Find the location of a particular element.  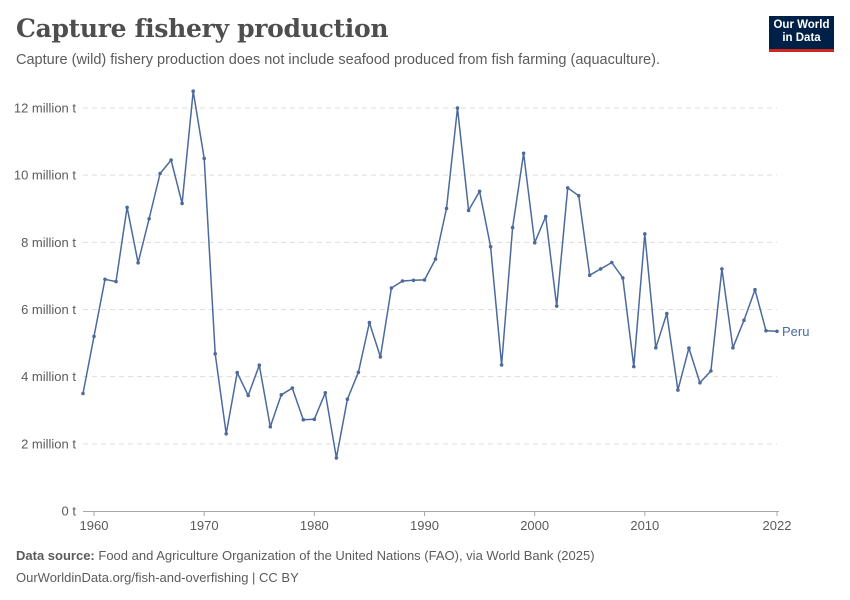

x-tick-label: 2022 is located at coordinates (777, 525).